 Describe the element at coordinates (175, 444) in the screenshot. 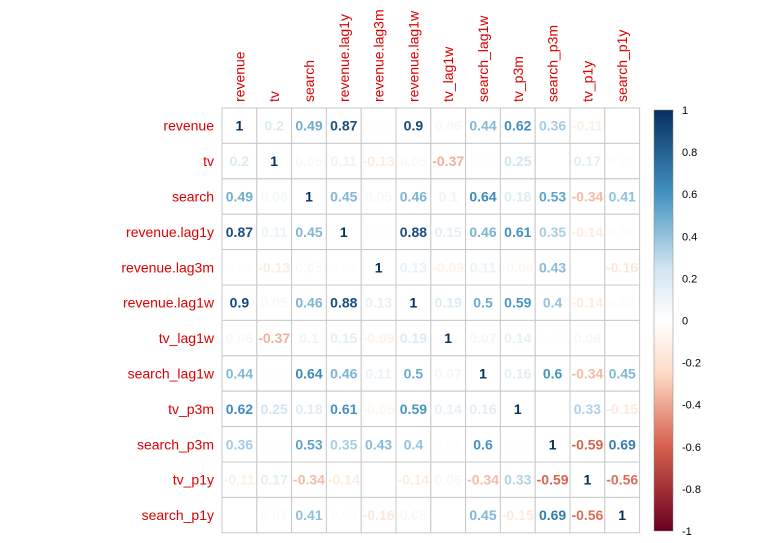

I see `row-label: search_p3m` at that location.